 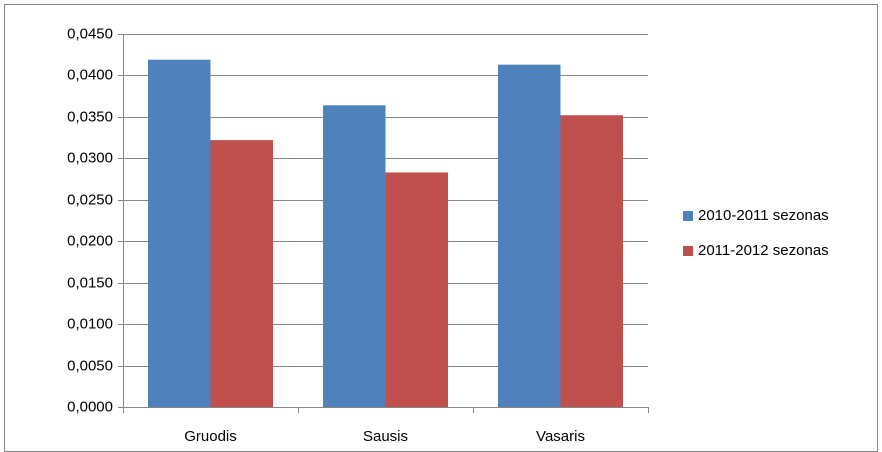 What do you see at coordinates (763, 250) in the screenshot?
I see `legend-label: 2011-2012 sezonas` at bounding box center [763, 250].